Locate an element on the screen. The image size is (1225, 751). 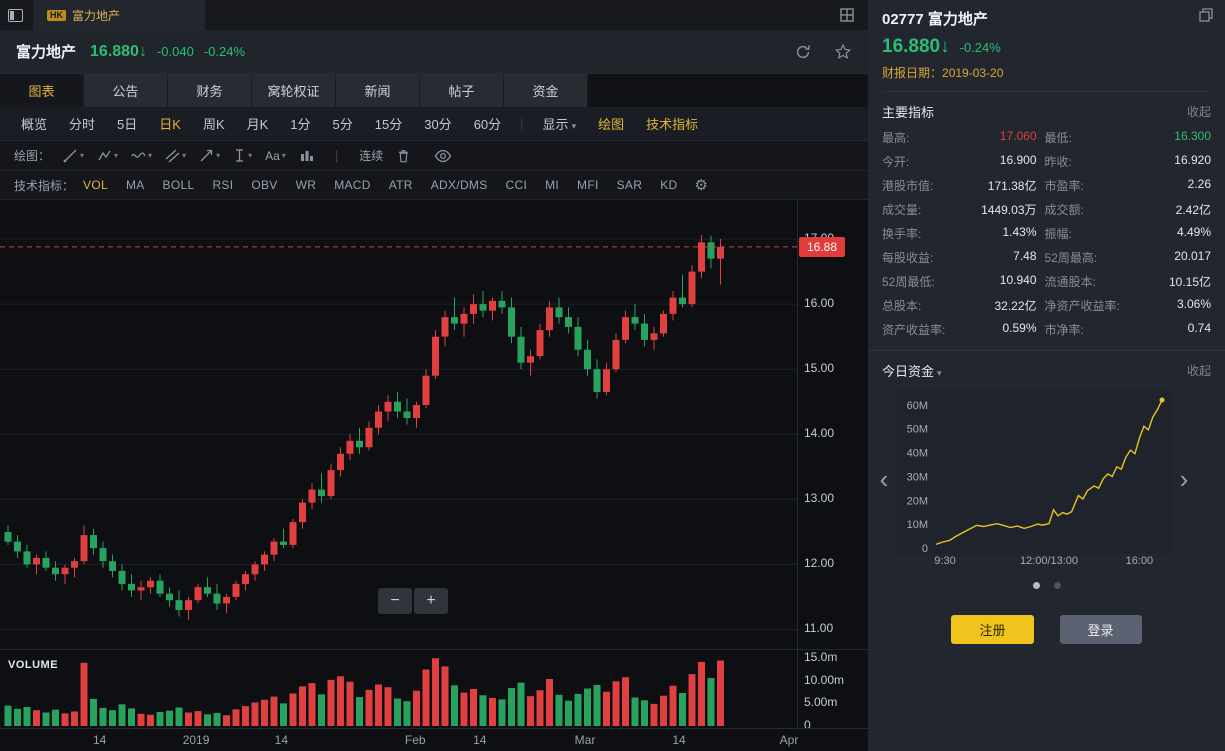
main-tab-funds: 资金 is located at coordinates (546, 90).